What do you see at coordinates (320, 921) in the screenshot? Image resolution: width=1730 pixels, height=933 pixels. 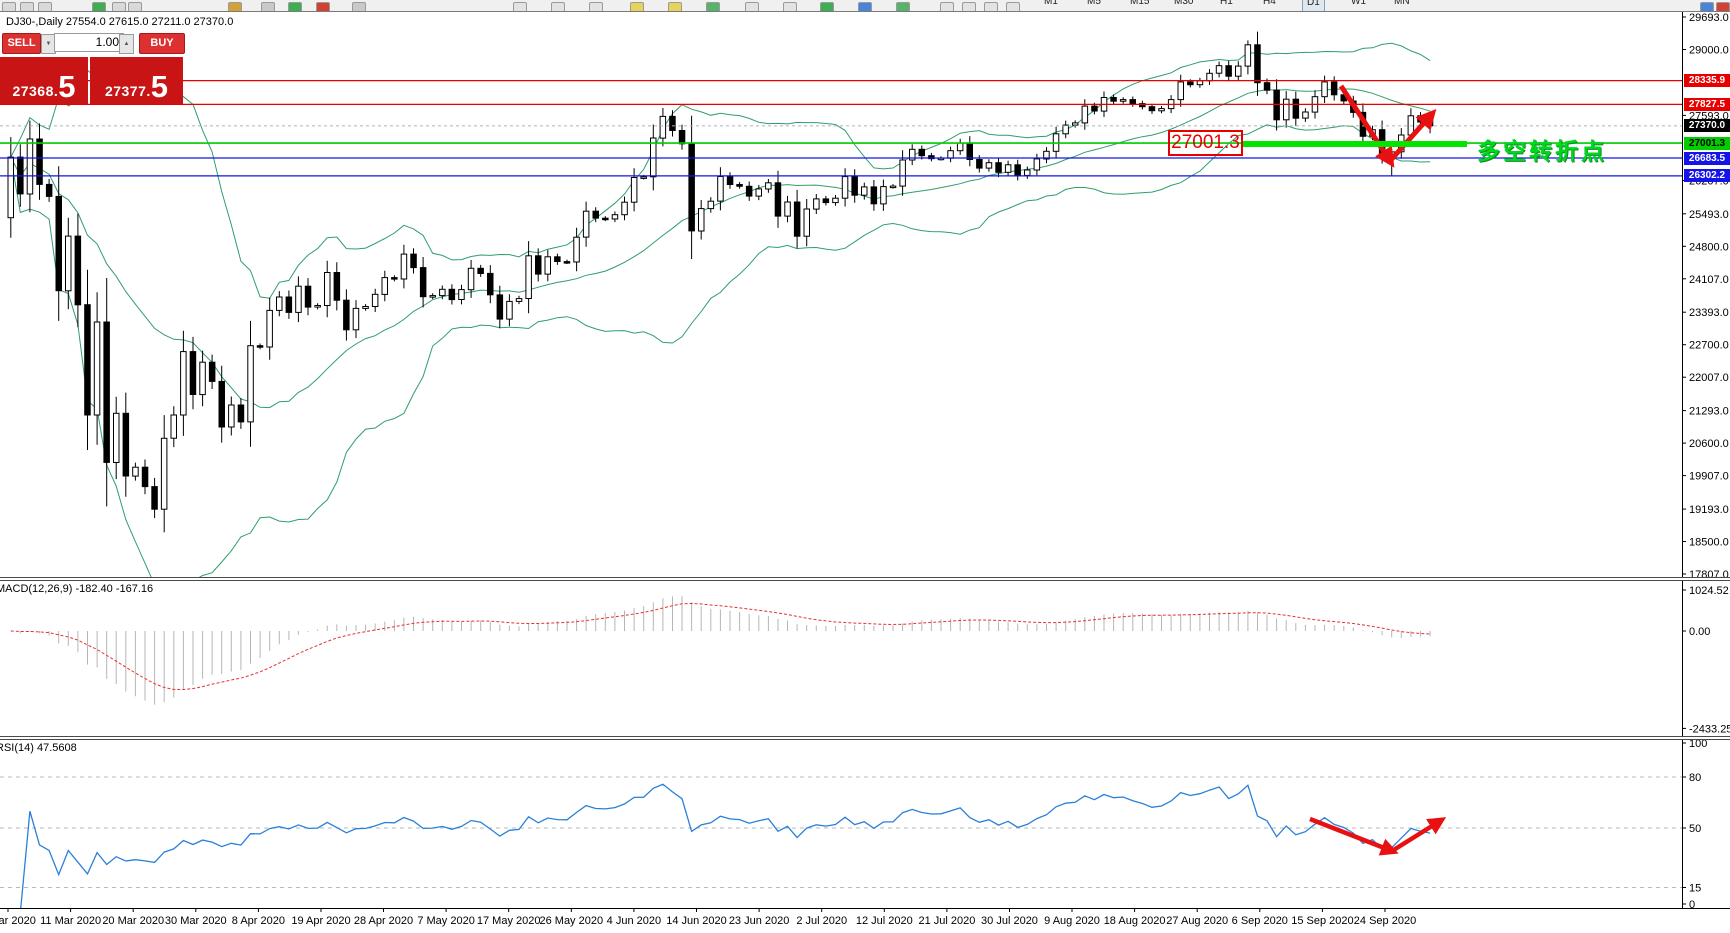 I see `date-label: 19 Apr 2020` at bounding box center [320, 921].